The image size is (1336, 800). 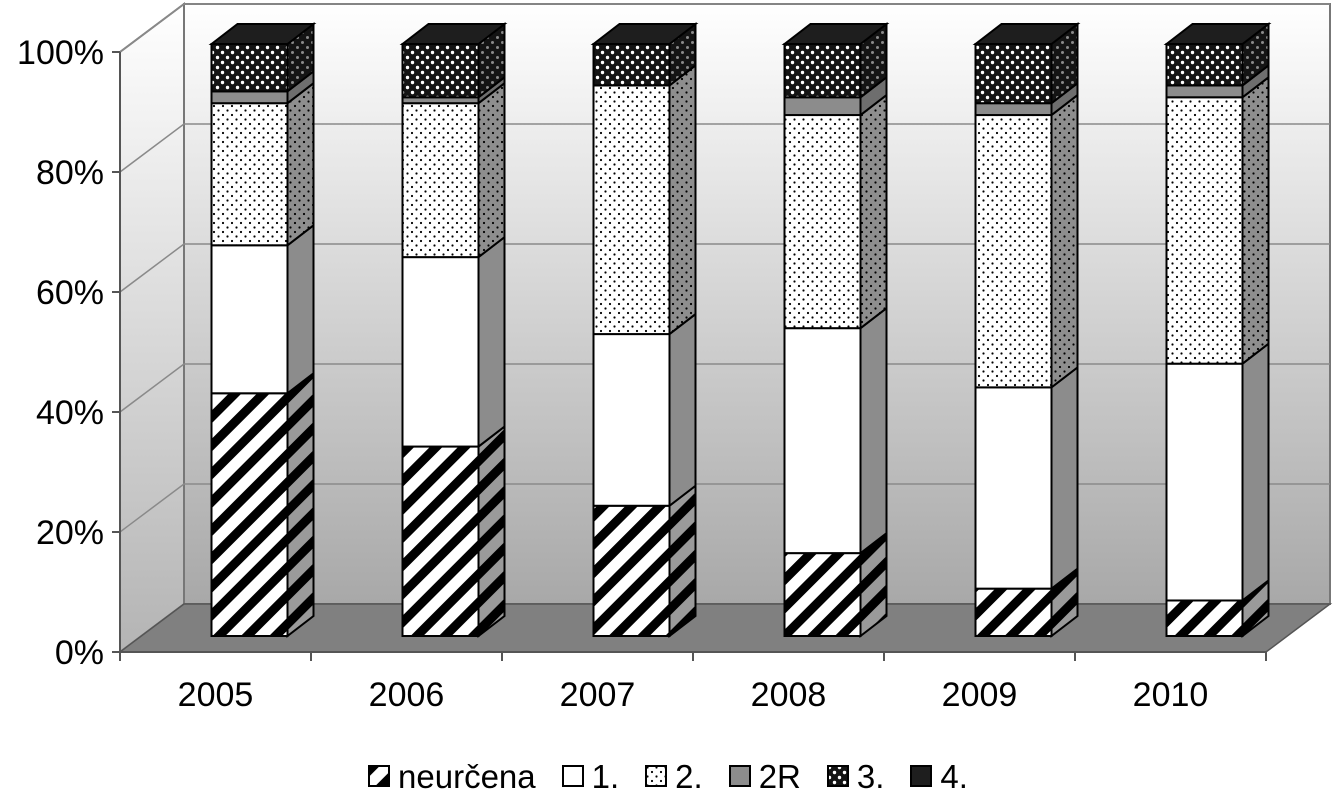 I want to click on bar-2010, so click(x=1217, y=330).